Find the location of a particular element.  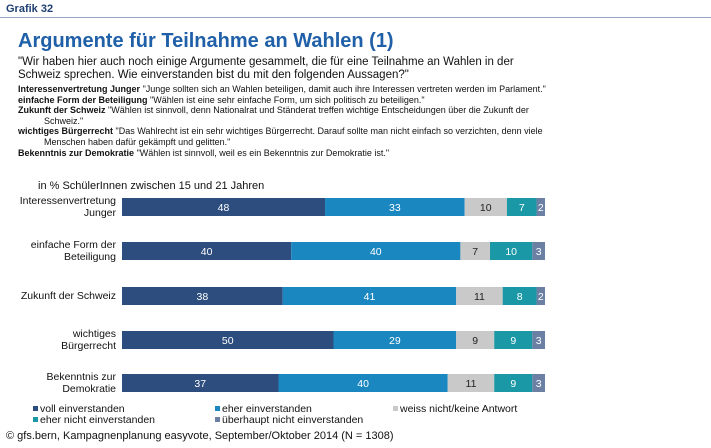

value-label: 38 is located at coordinates (203, 297).